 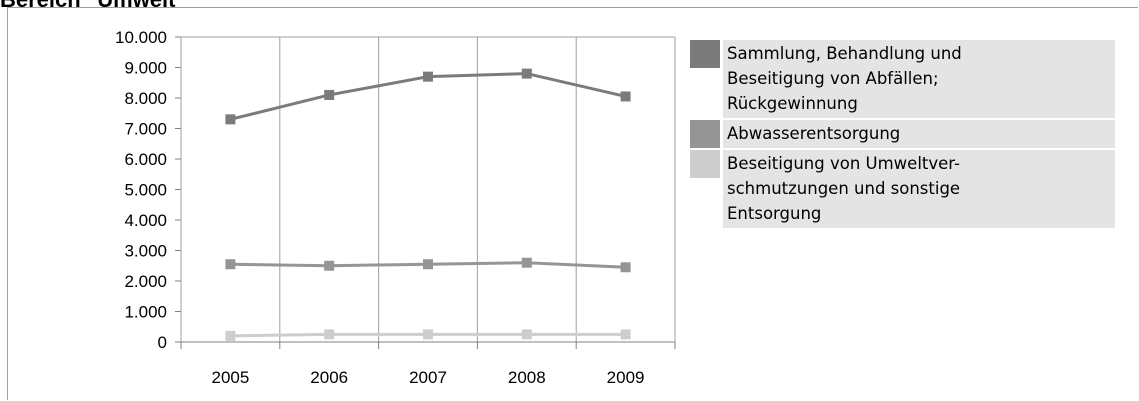 I want to click on page-title: Bereich "Umwelt", so click(x=93, y=7).